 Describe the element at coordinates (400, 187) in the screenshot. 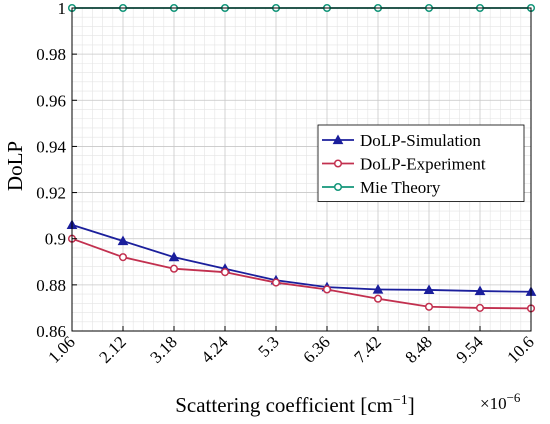

I see `legend-label: Mie Theory` at that location.